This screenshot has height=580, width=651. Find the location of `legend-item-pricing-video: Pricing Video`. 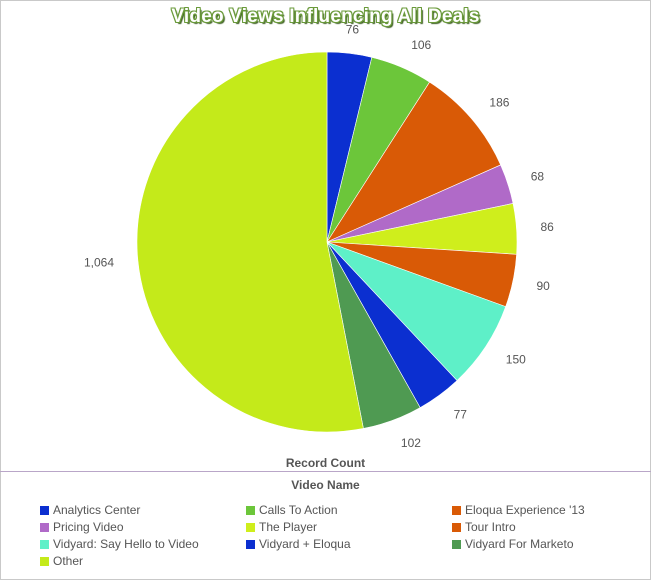

legend-item-pricing-video: Pricing Video is located at coordinates (82, 527).